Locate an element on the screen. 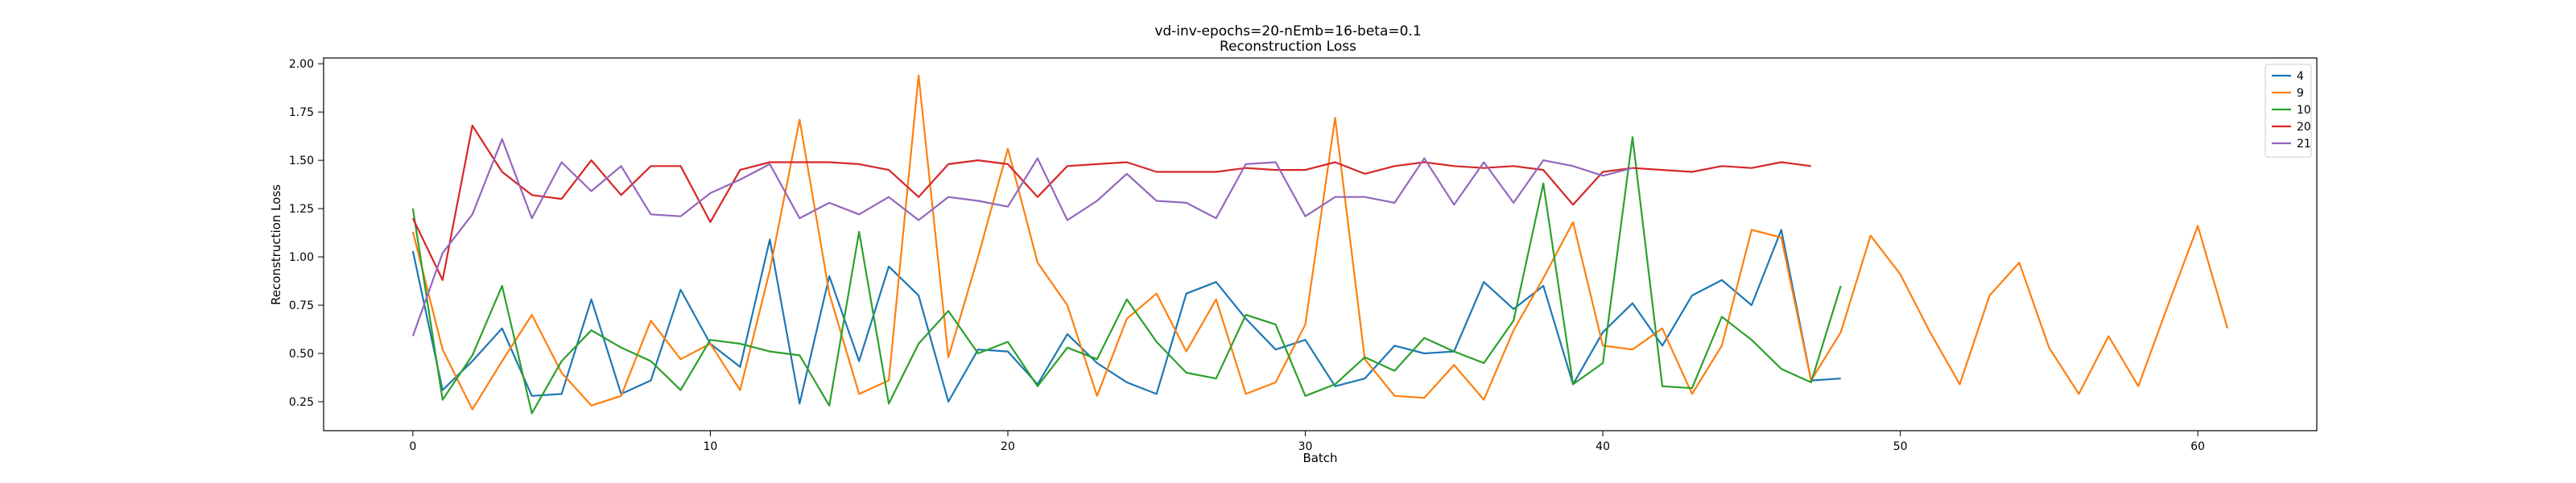 The height and width of the screenshot is (483, 2576). y-tick-label: 0.50 is located at coordinates (301, 354).